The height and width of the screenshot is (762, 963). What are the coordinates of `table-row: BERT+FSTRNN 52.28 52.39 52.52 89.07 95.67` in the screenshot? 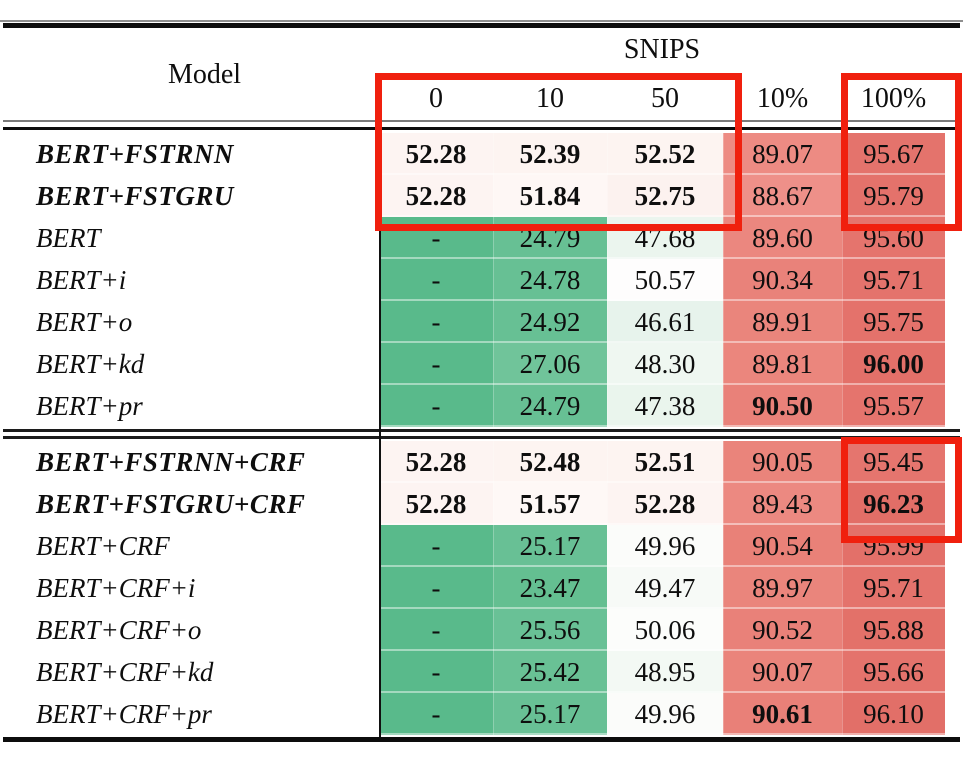 It's located at (481, 154).